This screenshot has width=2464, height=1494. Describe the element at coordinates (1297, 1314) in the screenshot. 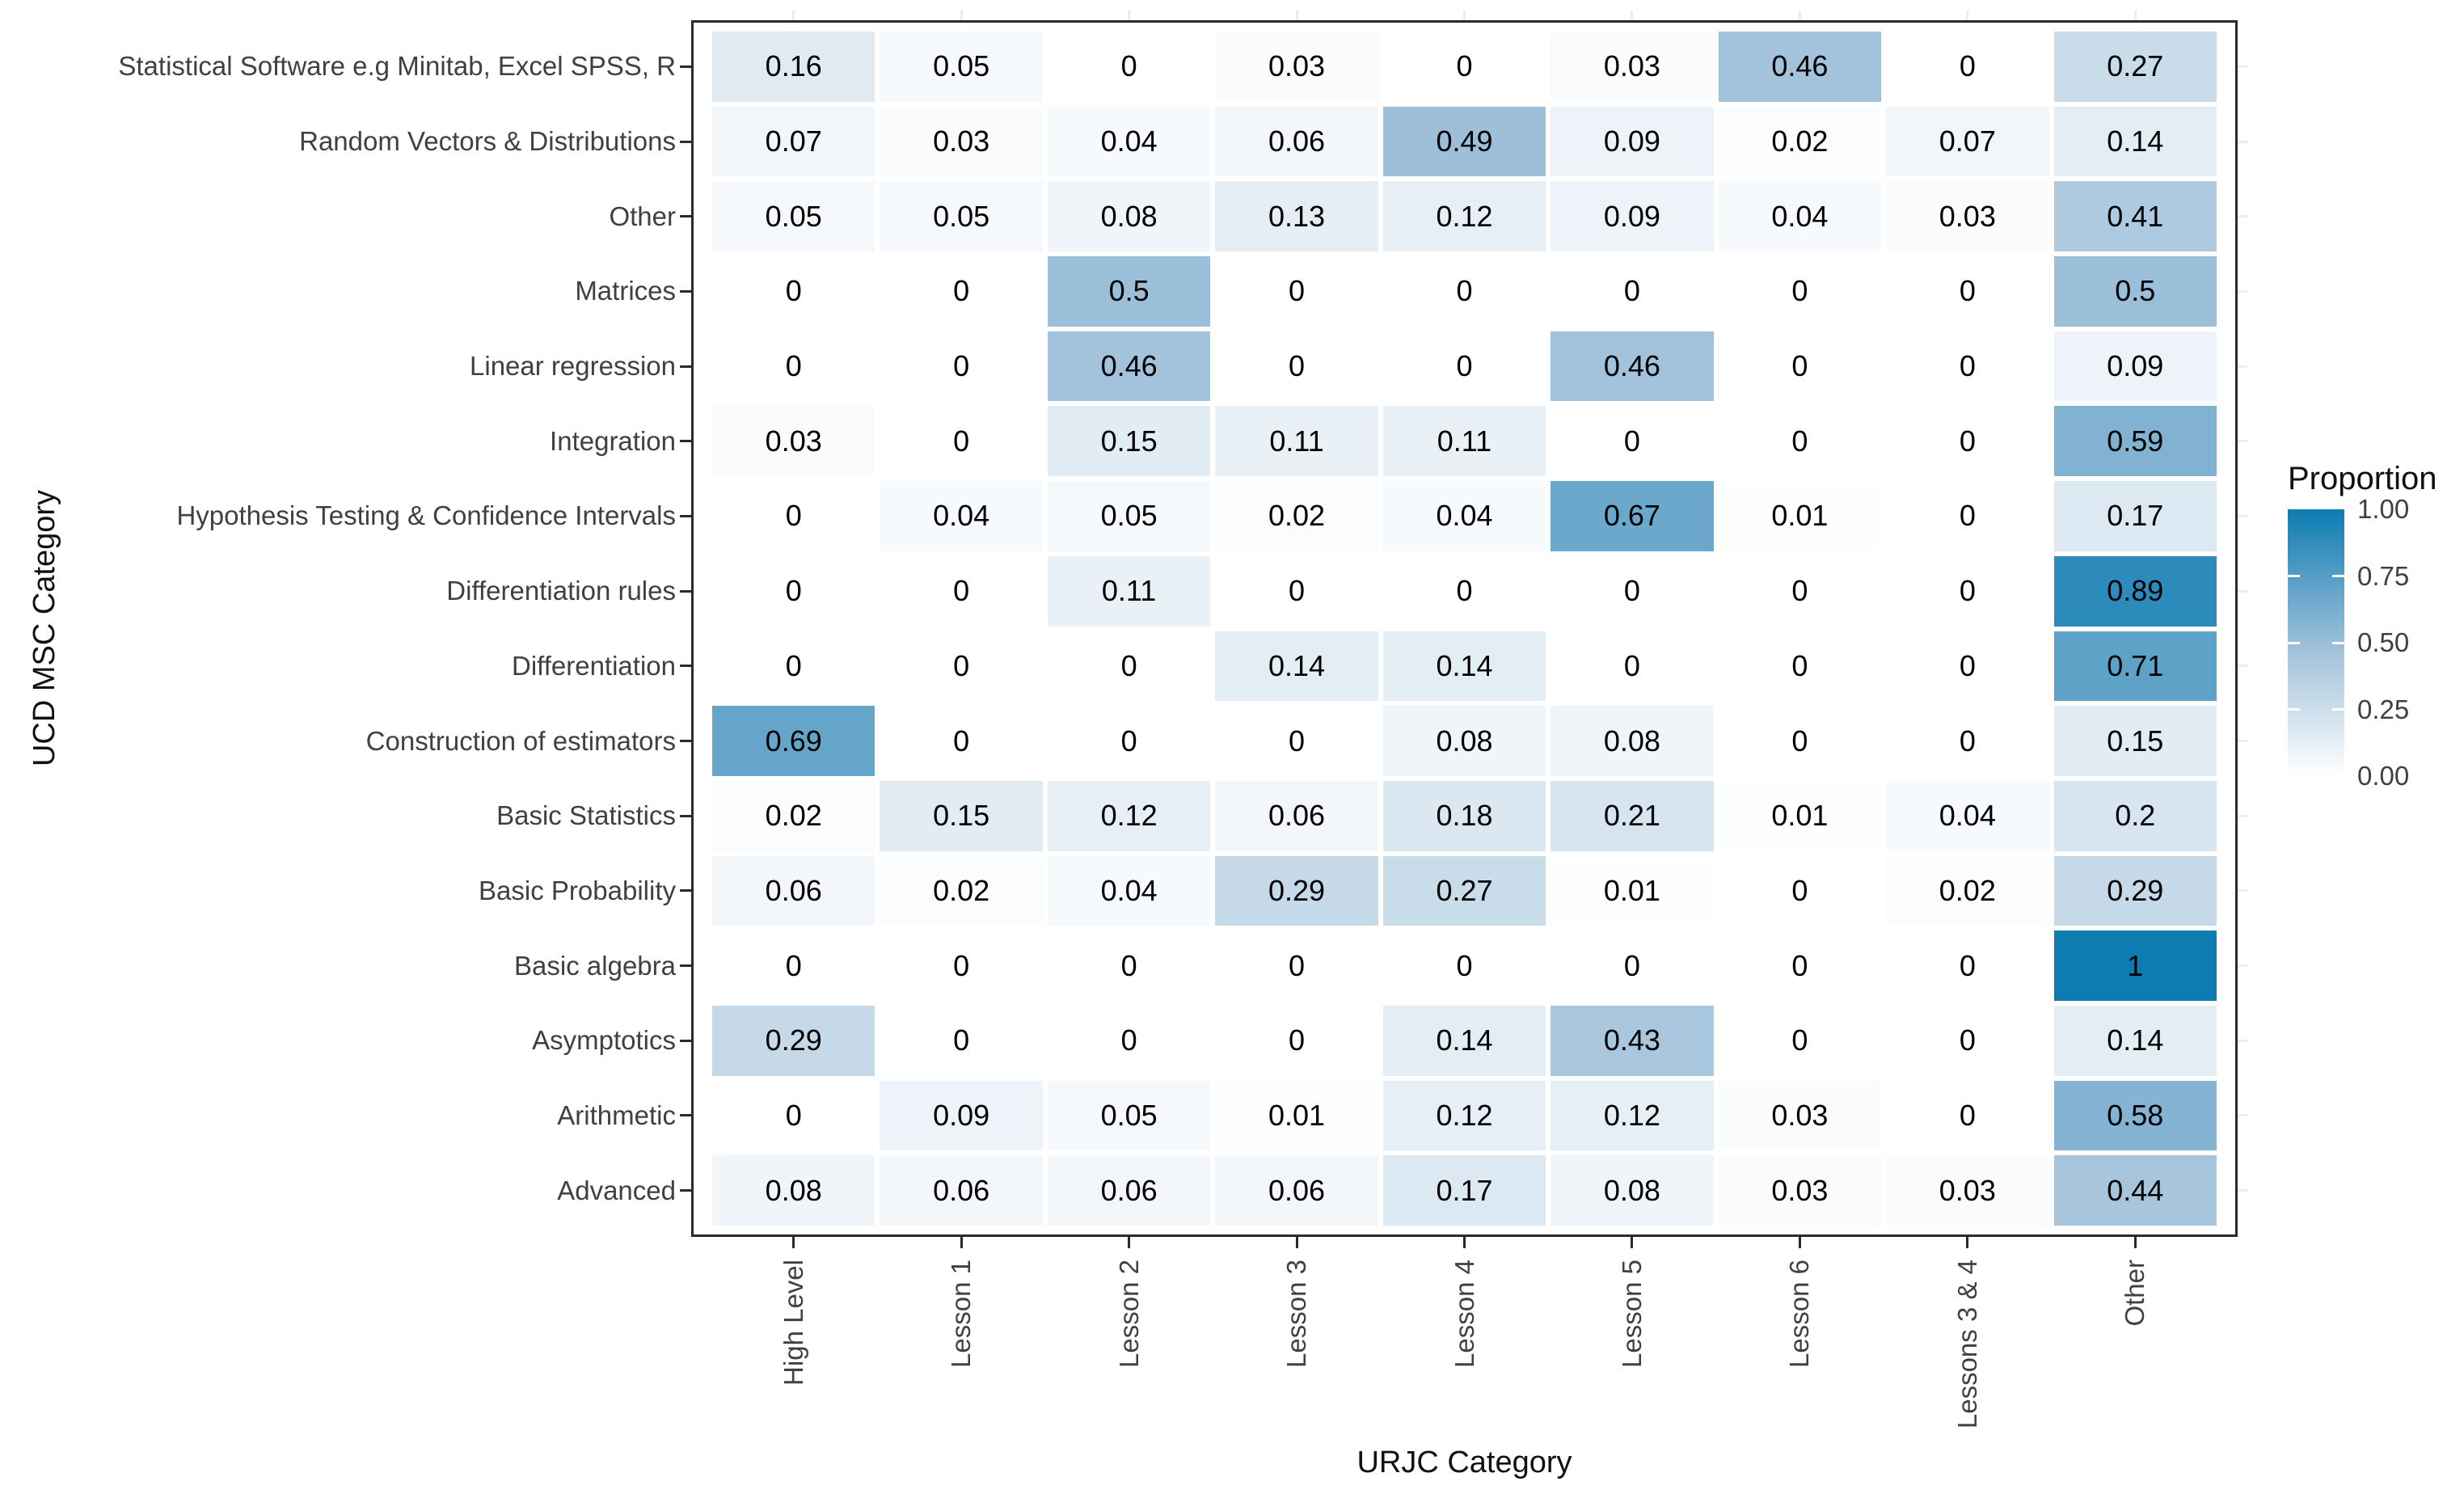

I see `x-axis-label: Lesson 3` at that location.